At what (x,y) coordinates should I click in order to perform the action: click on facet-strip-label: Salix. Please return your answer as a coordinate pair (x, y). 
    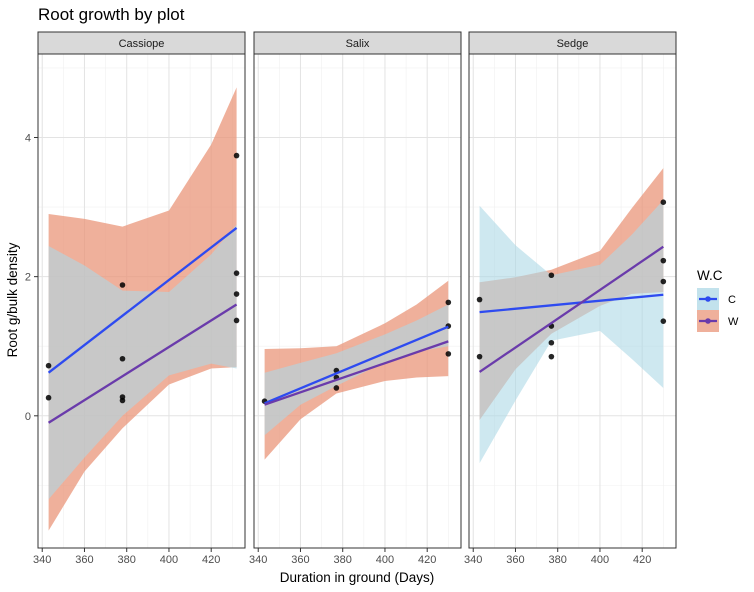
    Looking at the image, I should click on (358, 44).